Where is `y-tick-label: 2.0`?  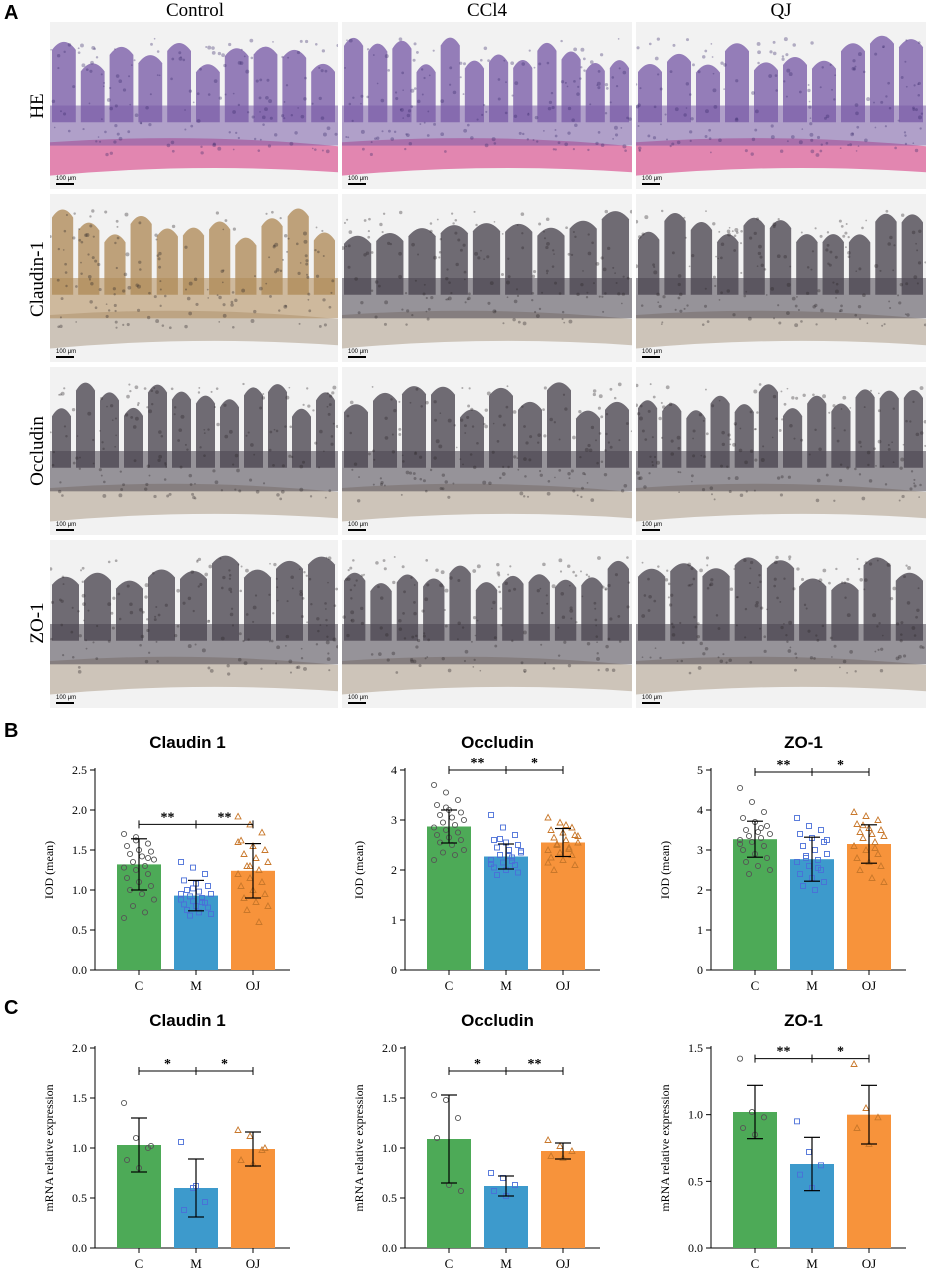 y-tick-label: 2.0 is located at coordinates (79, 810).